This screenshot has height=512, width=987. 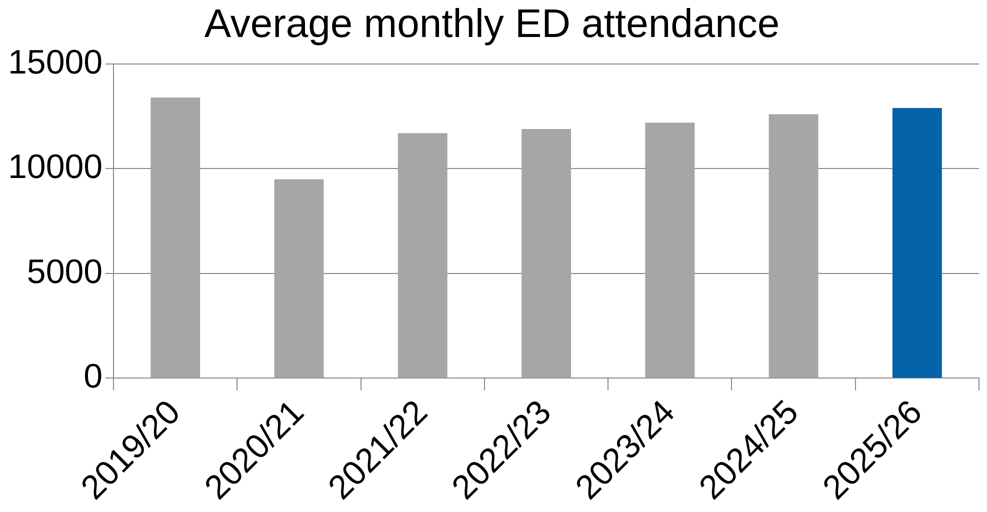 I want to click on y-tick-label: 5000, so click(x=64, y=271).